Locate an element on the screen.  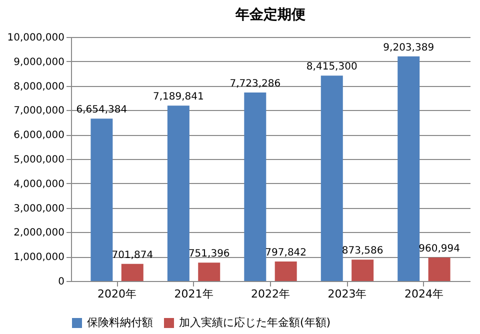
y-tick-label: 0 is located at coordinates (61, 282).